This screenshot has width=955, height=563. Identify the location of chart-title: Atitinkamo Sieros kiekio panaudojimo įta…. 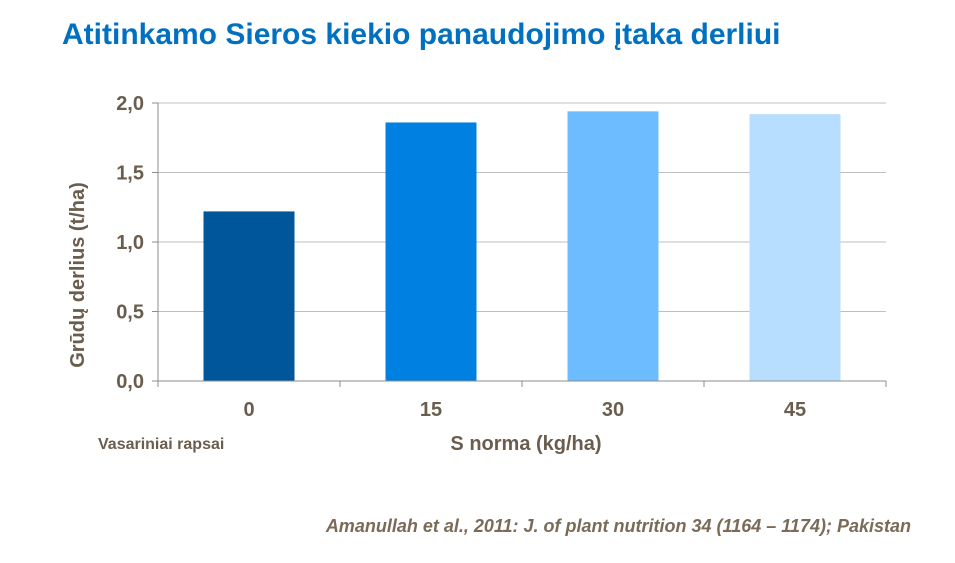
(421, 34).